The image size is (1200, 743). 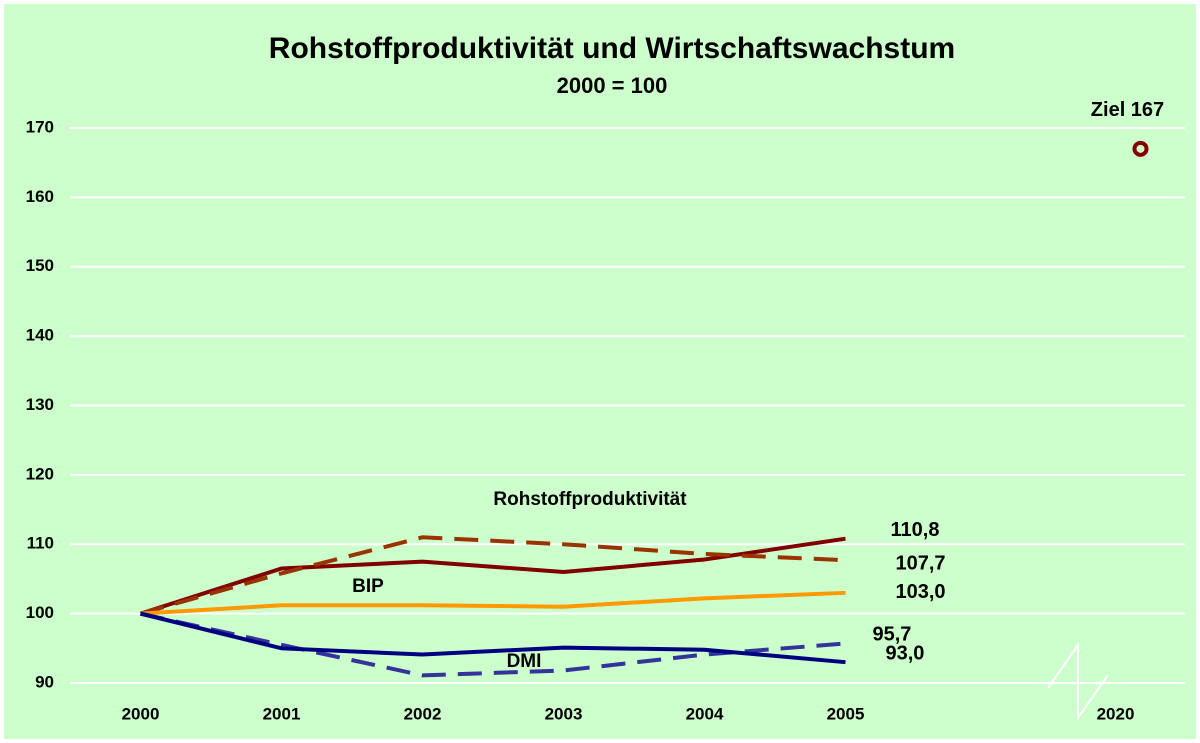 I want to click on x-tick-label: 2001, so click(x=282, y=713).